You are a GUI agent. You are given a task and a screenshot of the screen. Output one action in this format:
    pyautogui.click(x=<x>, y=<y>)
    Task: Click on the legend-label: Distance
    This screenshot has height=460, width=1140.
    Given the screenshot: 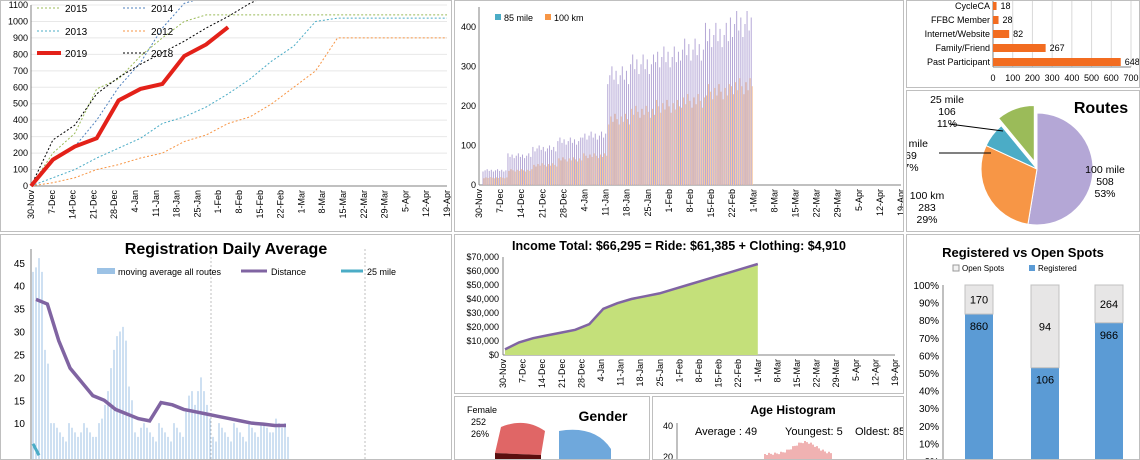 What is the action you would take?
    pyautogui.click(x=288, y=272)
    